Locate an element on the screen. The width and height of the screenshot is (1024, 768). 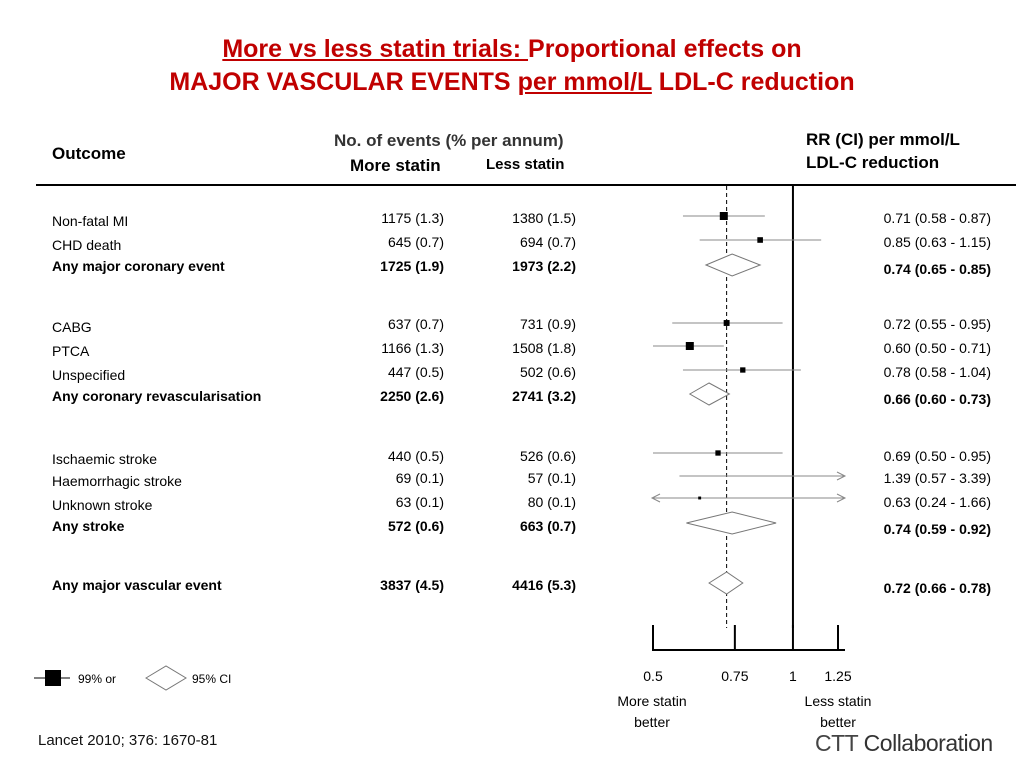
legend-square-label: 99% or is located at coordinates (97, 679).